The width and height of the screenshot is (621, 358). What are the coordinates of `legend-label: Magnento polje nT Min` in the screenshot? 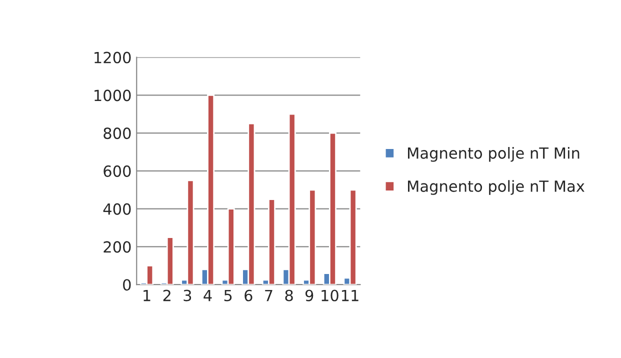 It's located at (494, 154).